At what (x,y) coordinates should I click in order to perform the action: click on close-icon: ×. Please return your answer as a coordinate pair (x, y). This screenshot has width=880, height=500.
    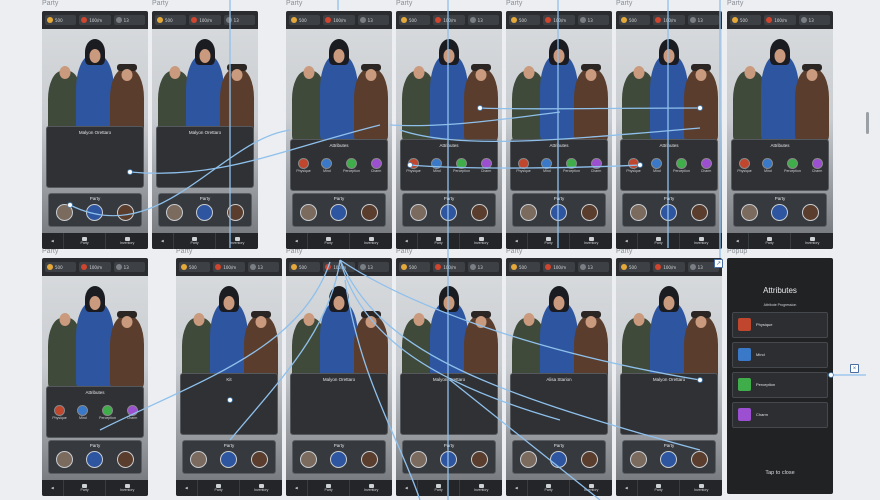
    Looking at the image, I should click on (854, 368).